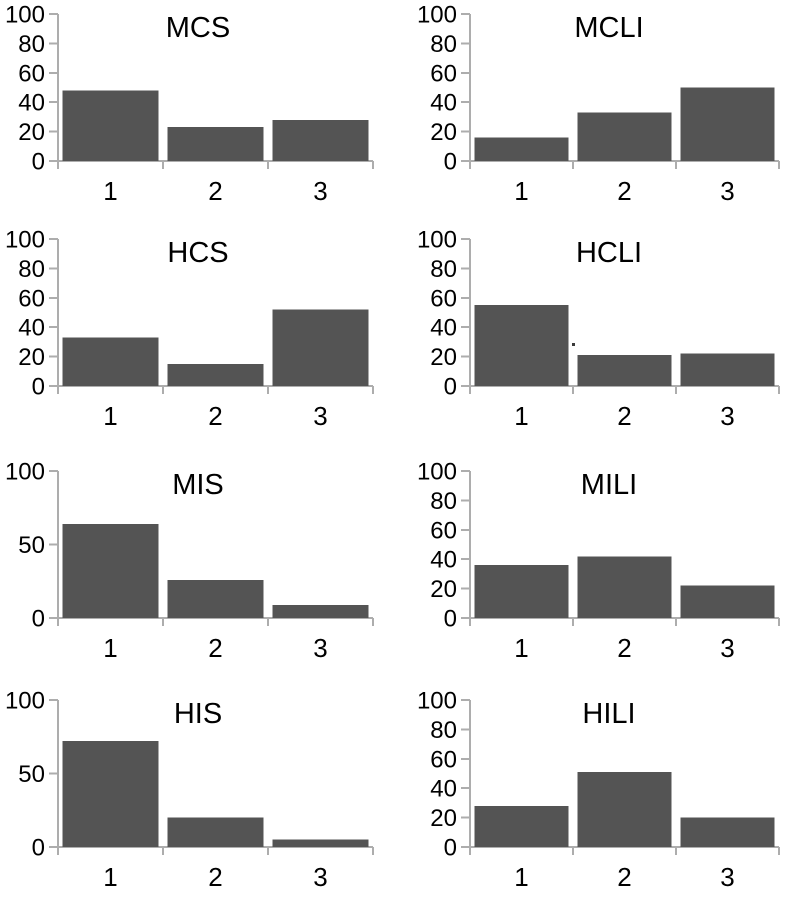 Image resolution: width=785 pixels, height=900 pixels. Describe the element at coordinates (198, 28) in the screenshot. I see `chart-title: MCS` at that location.